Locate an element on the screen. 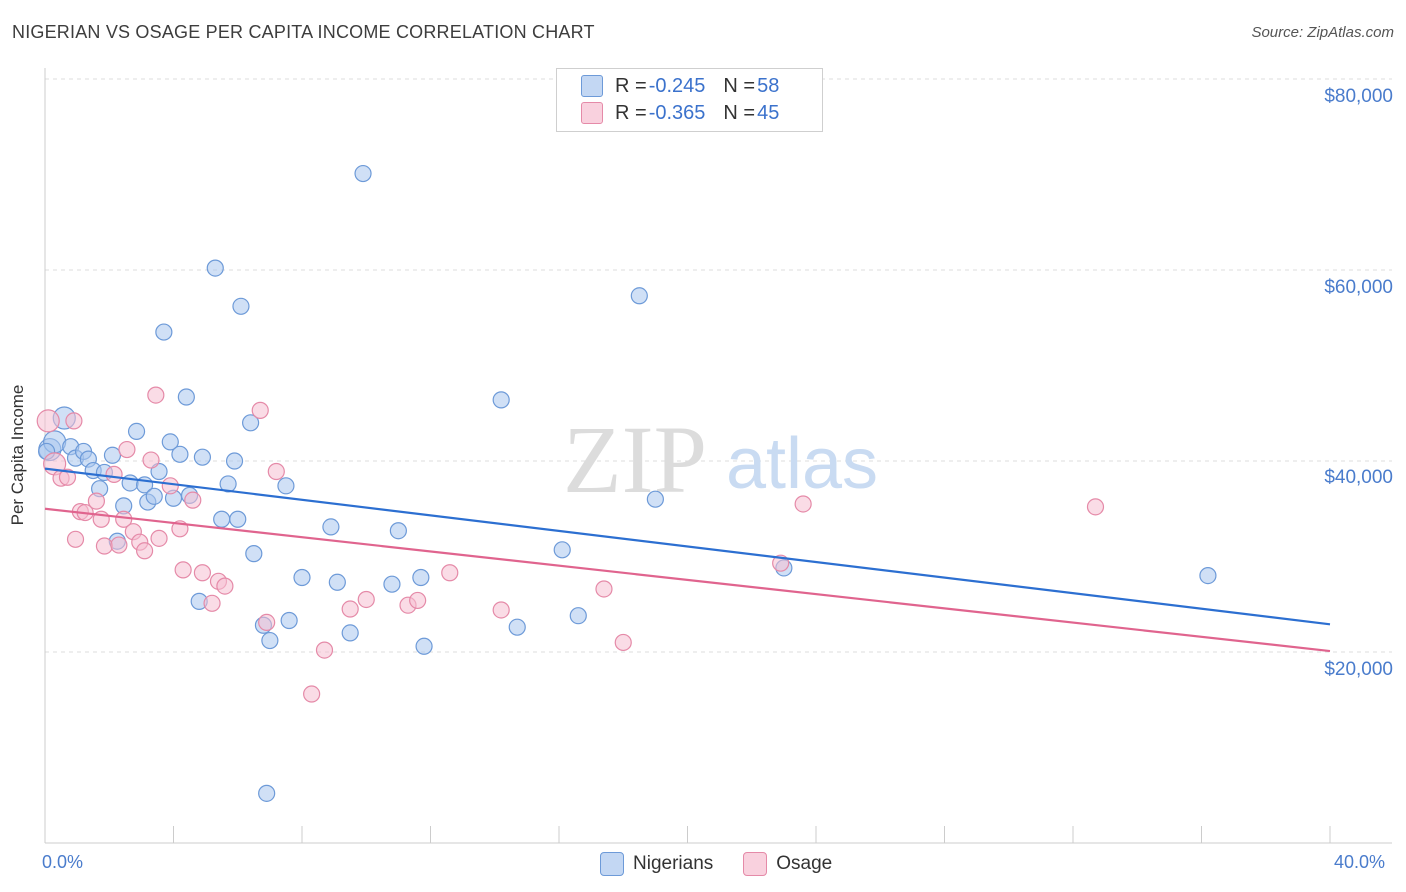 The image size is (1406, 892). source-label: Source: ZipAtlas.com is located at coordinates (1322, 32).